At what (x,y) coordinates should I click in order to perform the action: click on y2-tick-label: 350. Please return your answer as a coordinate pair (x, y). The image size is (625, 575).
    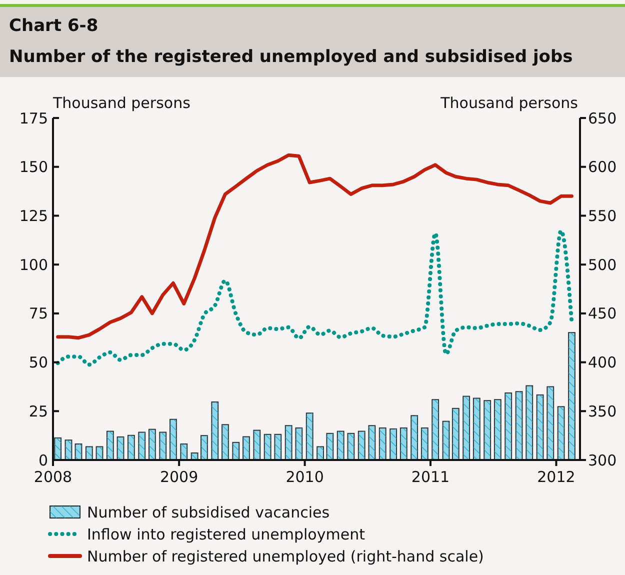
    Looking at the image, I should click on (602, 411).